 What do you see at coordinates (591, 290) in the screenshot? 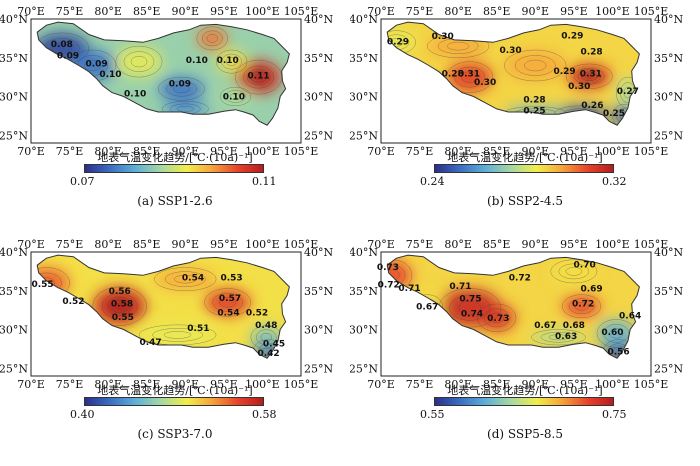
I see `contour-label: 0.69` at bounding box center [591, 290].